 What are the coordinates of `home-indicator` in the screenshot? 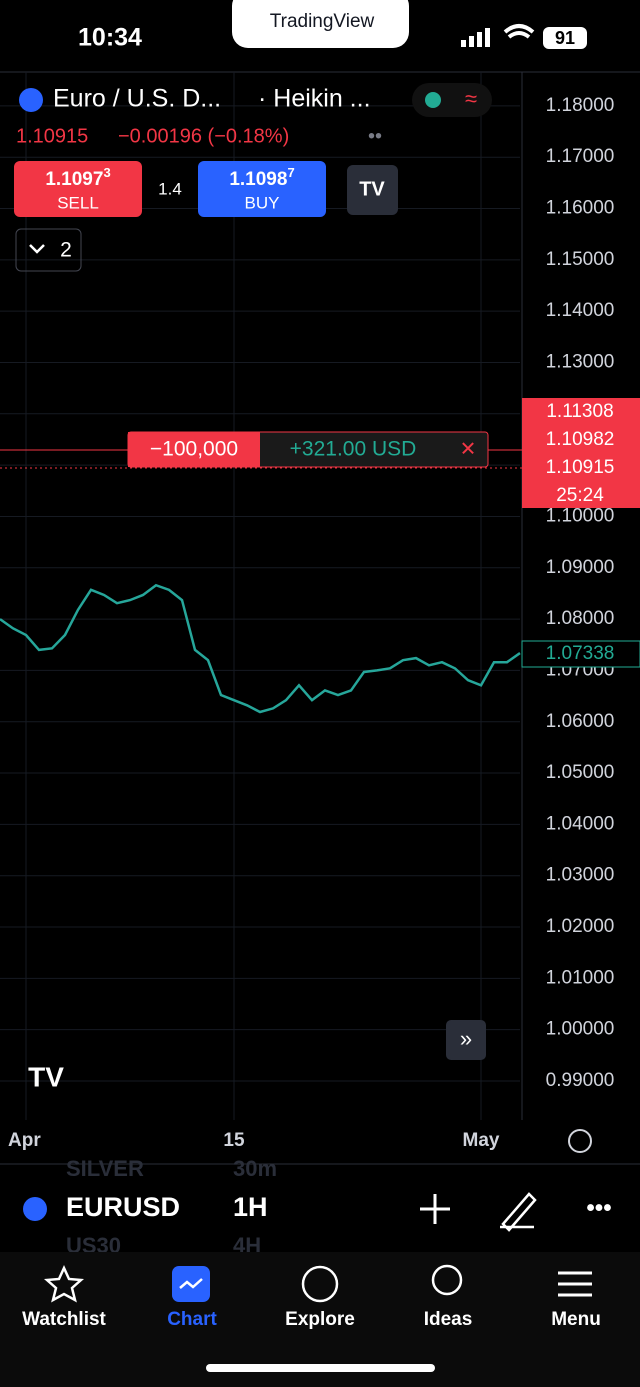 It's located at (320, 1368).